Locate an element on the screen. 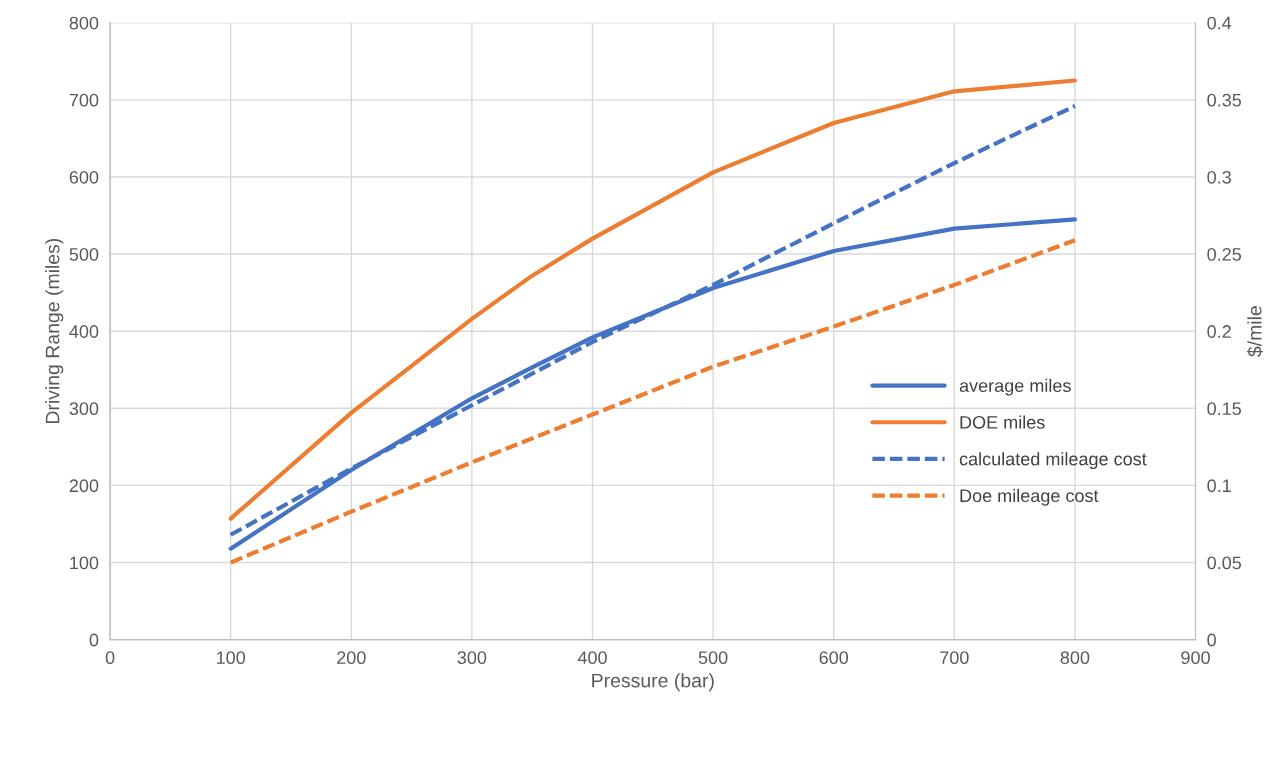 This screenshot has width=1280, height=757. y2-tick-label: 0 is located at coordinates (1211, 640).